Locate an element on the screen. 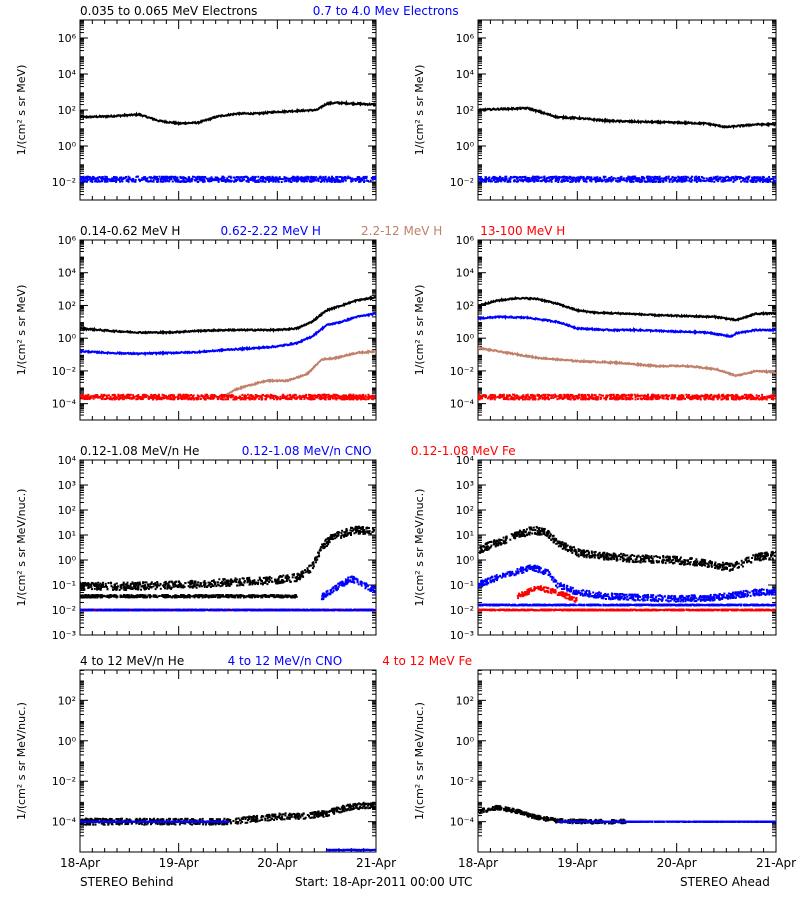 This screenshot has height=900, width=800. y-tick-label: 10⁰ is located at coordinates (465, 338).